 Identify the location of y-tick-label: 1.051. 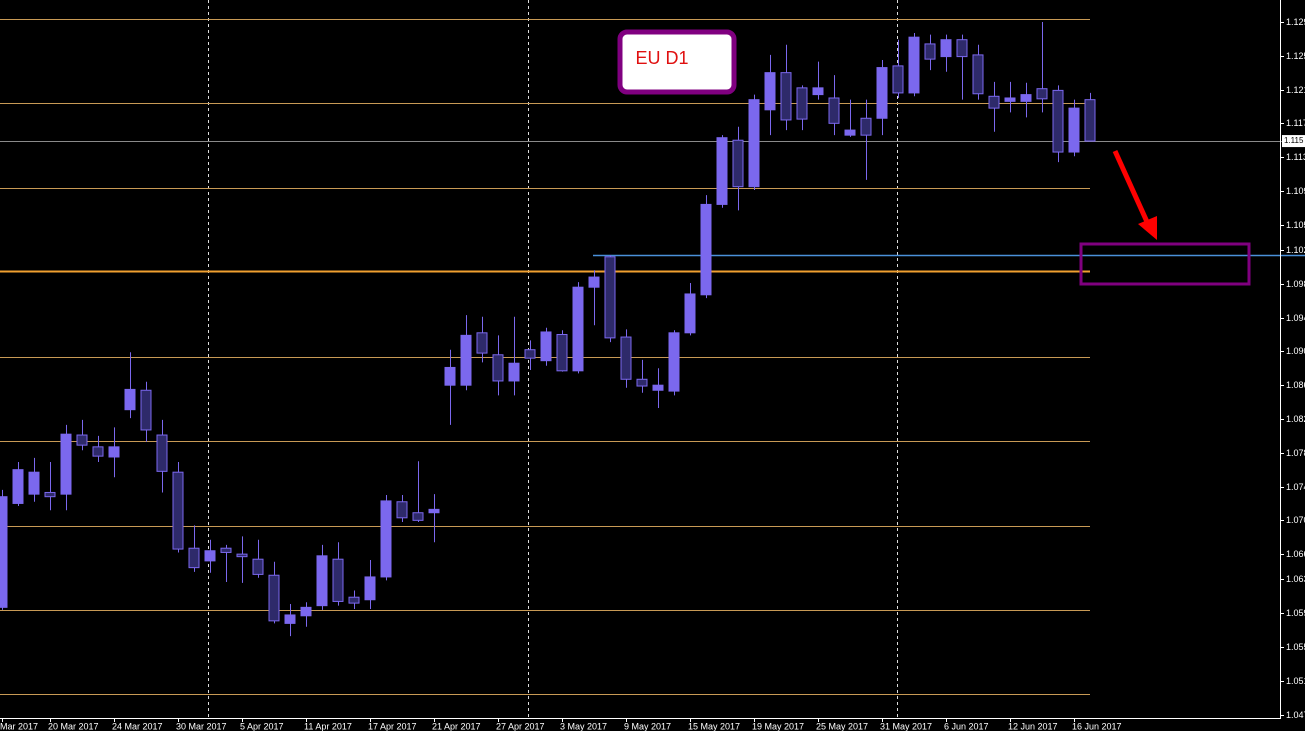
(1295, 681).